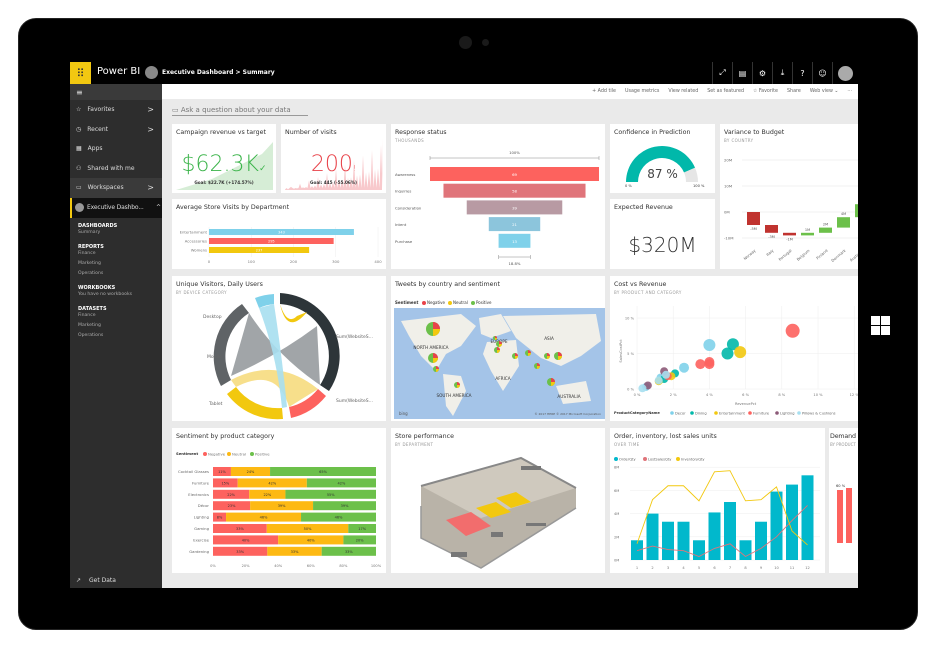 The height and width of the screenshot is (652, 936). I want to click on sidebar-subitem: Summary, so click(89, 232).